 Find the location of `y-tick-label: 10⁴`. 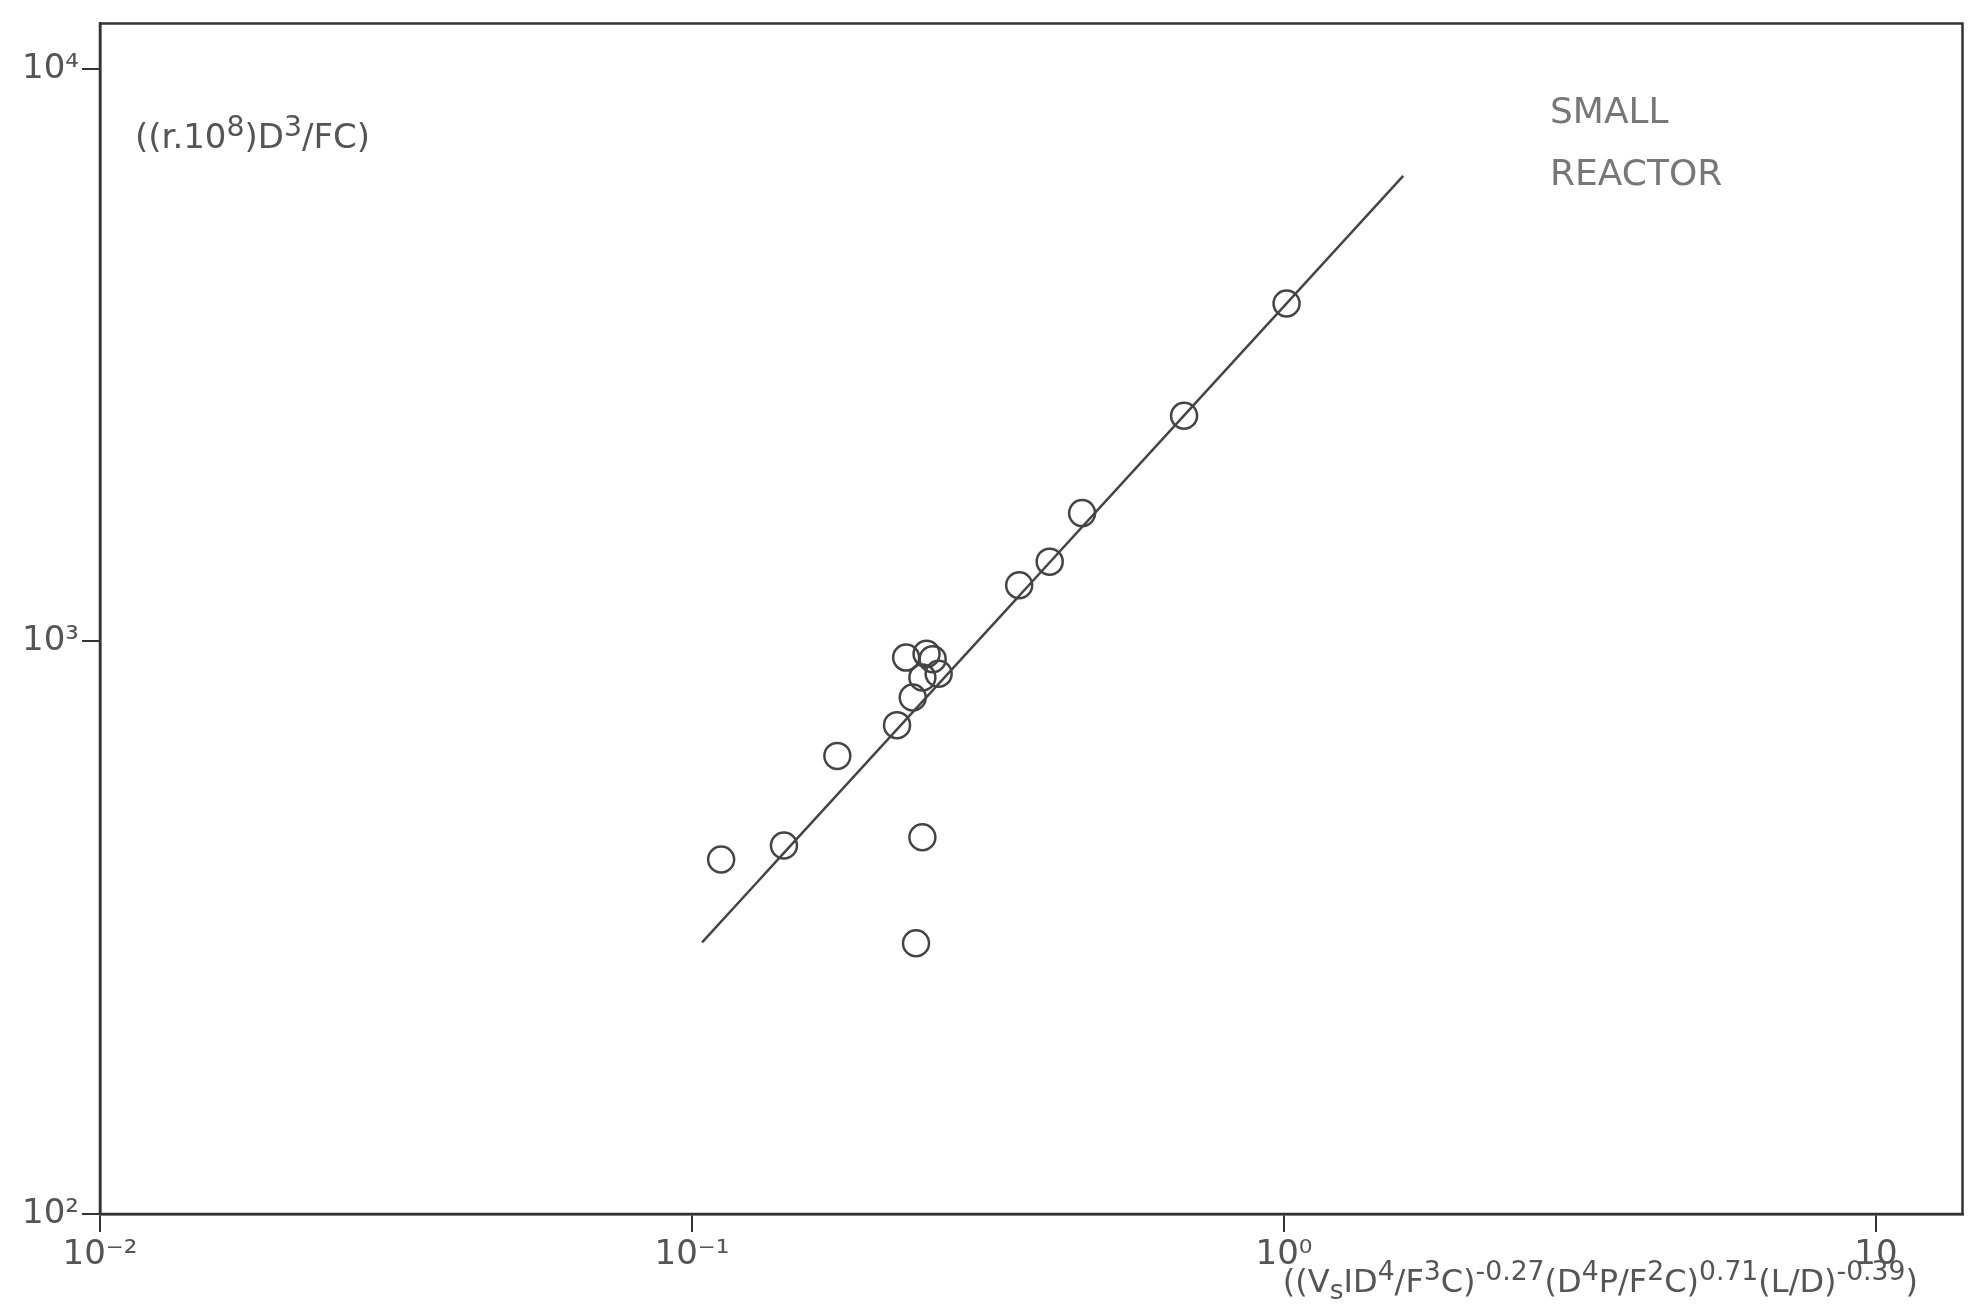

y-tick-label: 10⁴ is located at coordinates (50, 65).